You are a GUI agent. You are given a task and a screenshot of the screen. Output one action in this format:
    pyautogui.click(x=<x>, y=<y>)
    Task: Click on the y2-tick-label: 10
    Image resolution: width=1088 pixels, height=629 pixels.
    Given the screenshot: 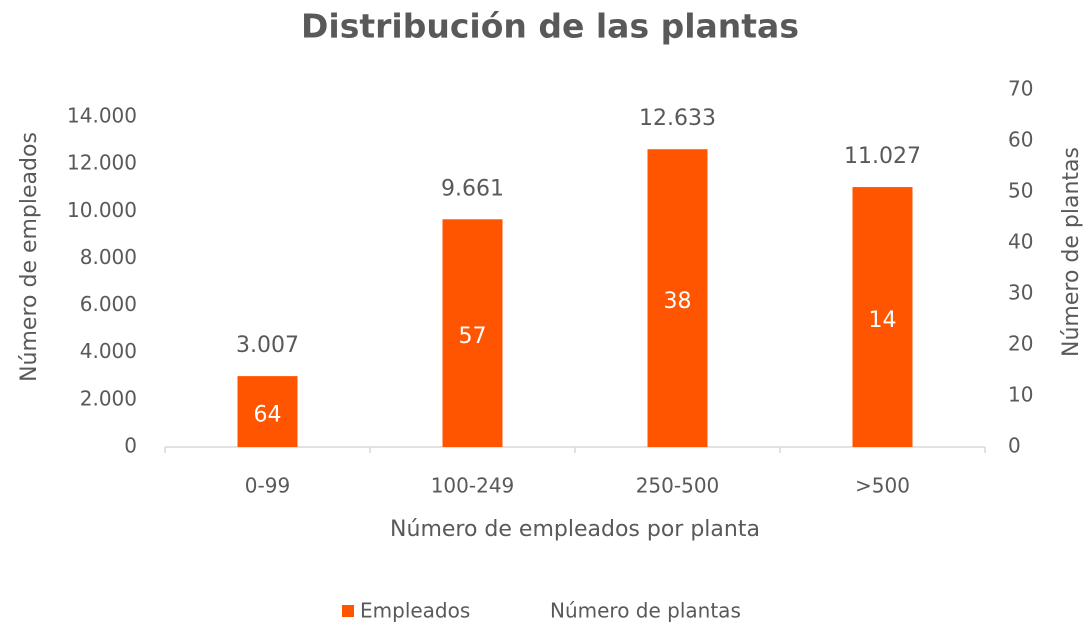 What is the action you would take?
    pyautogui.click(x=1020, y=395)
    